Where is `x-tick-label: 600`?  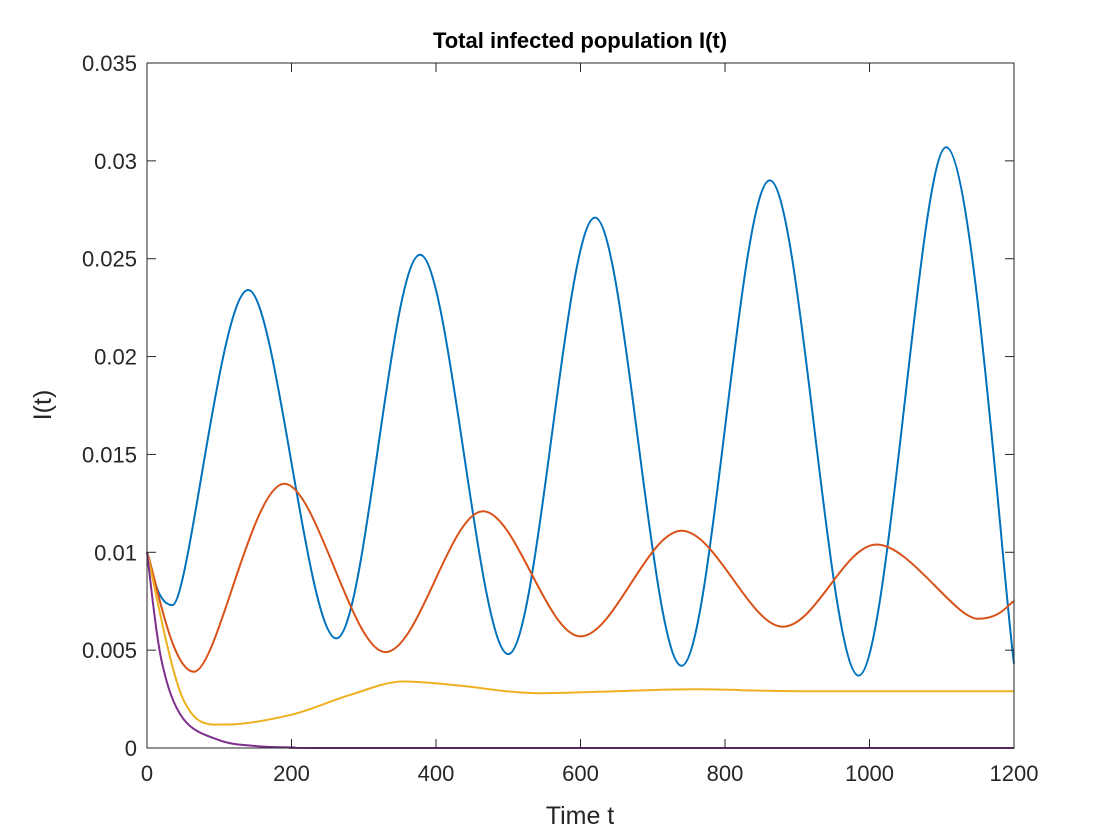
x-tick-label: 600 is located at coordinates (580, 773).